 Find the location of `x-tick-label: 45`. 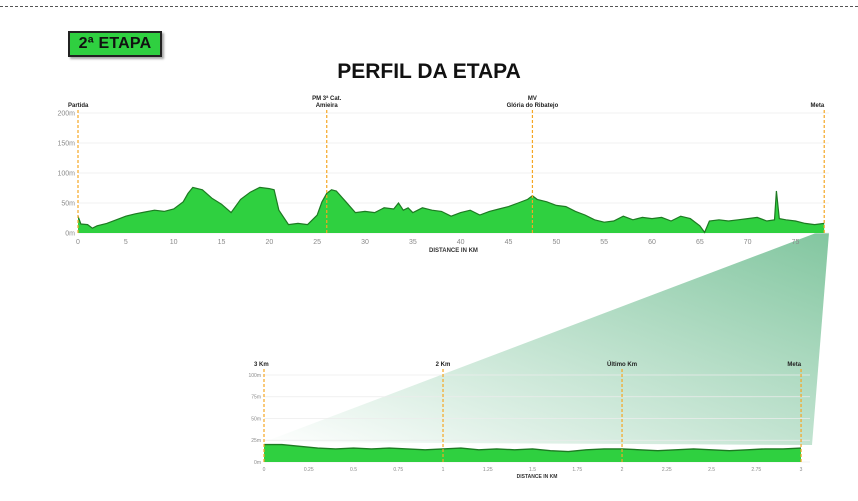

x-tick-label: 45 is located at coordinates (509, 242).